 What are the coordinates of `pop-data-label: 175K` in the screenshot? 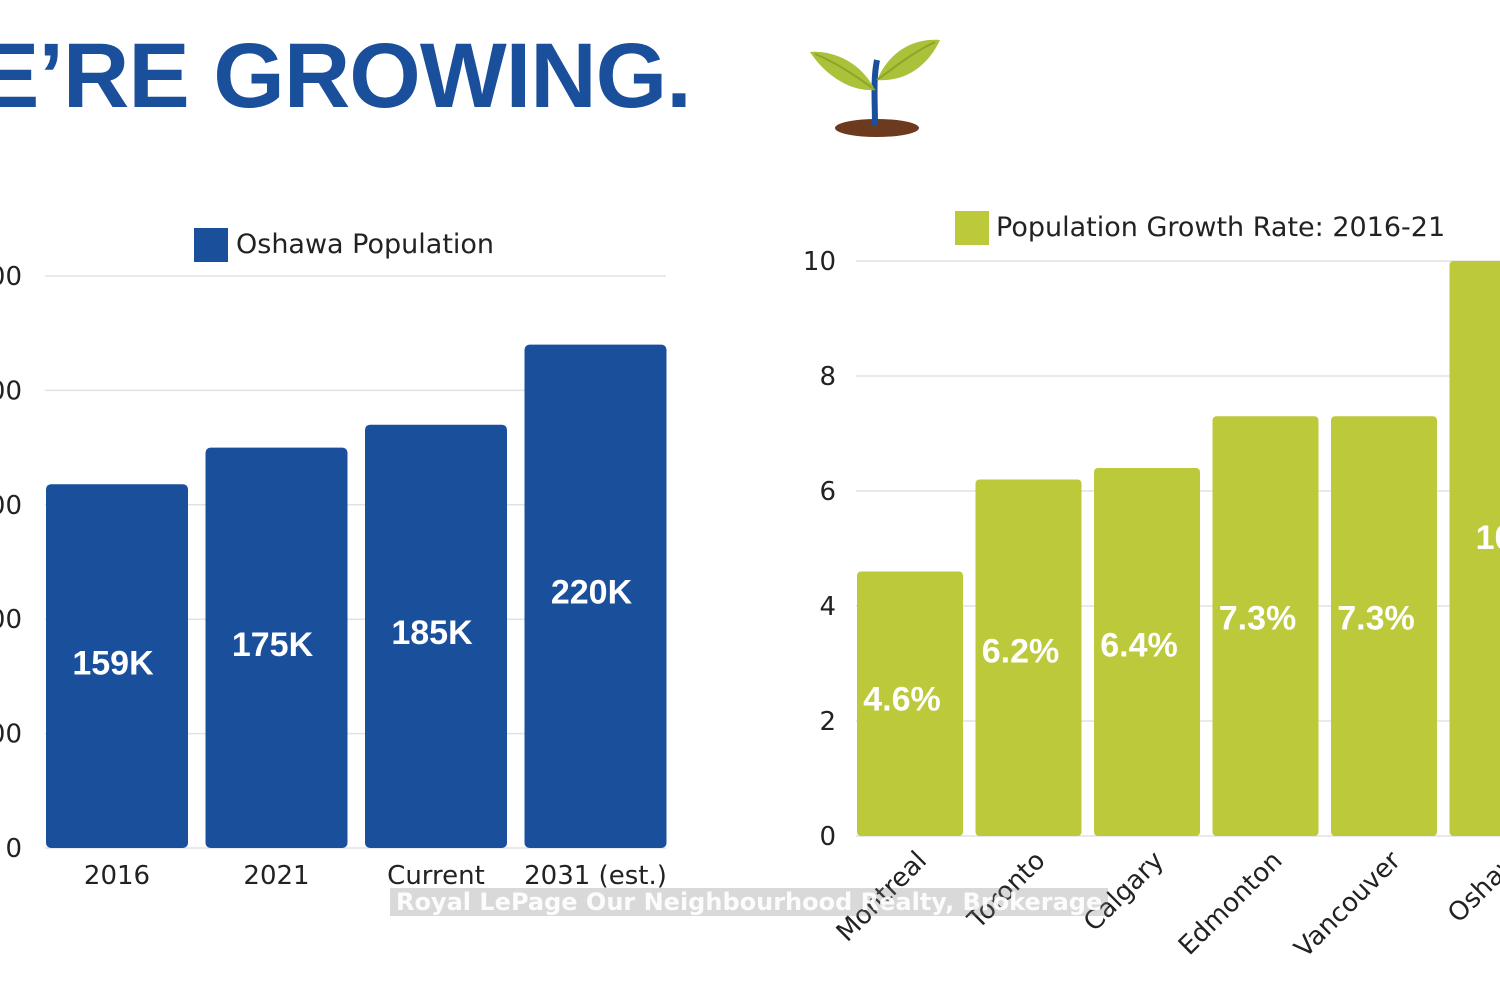 It's located at (273, 645).